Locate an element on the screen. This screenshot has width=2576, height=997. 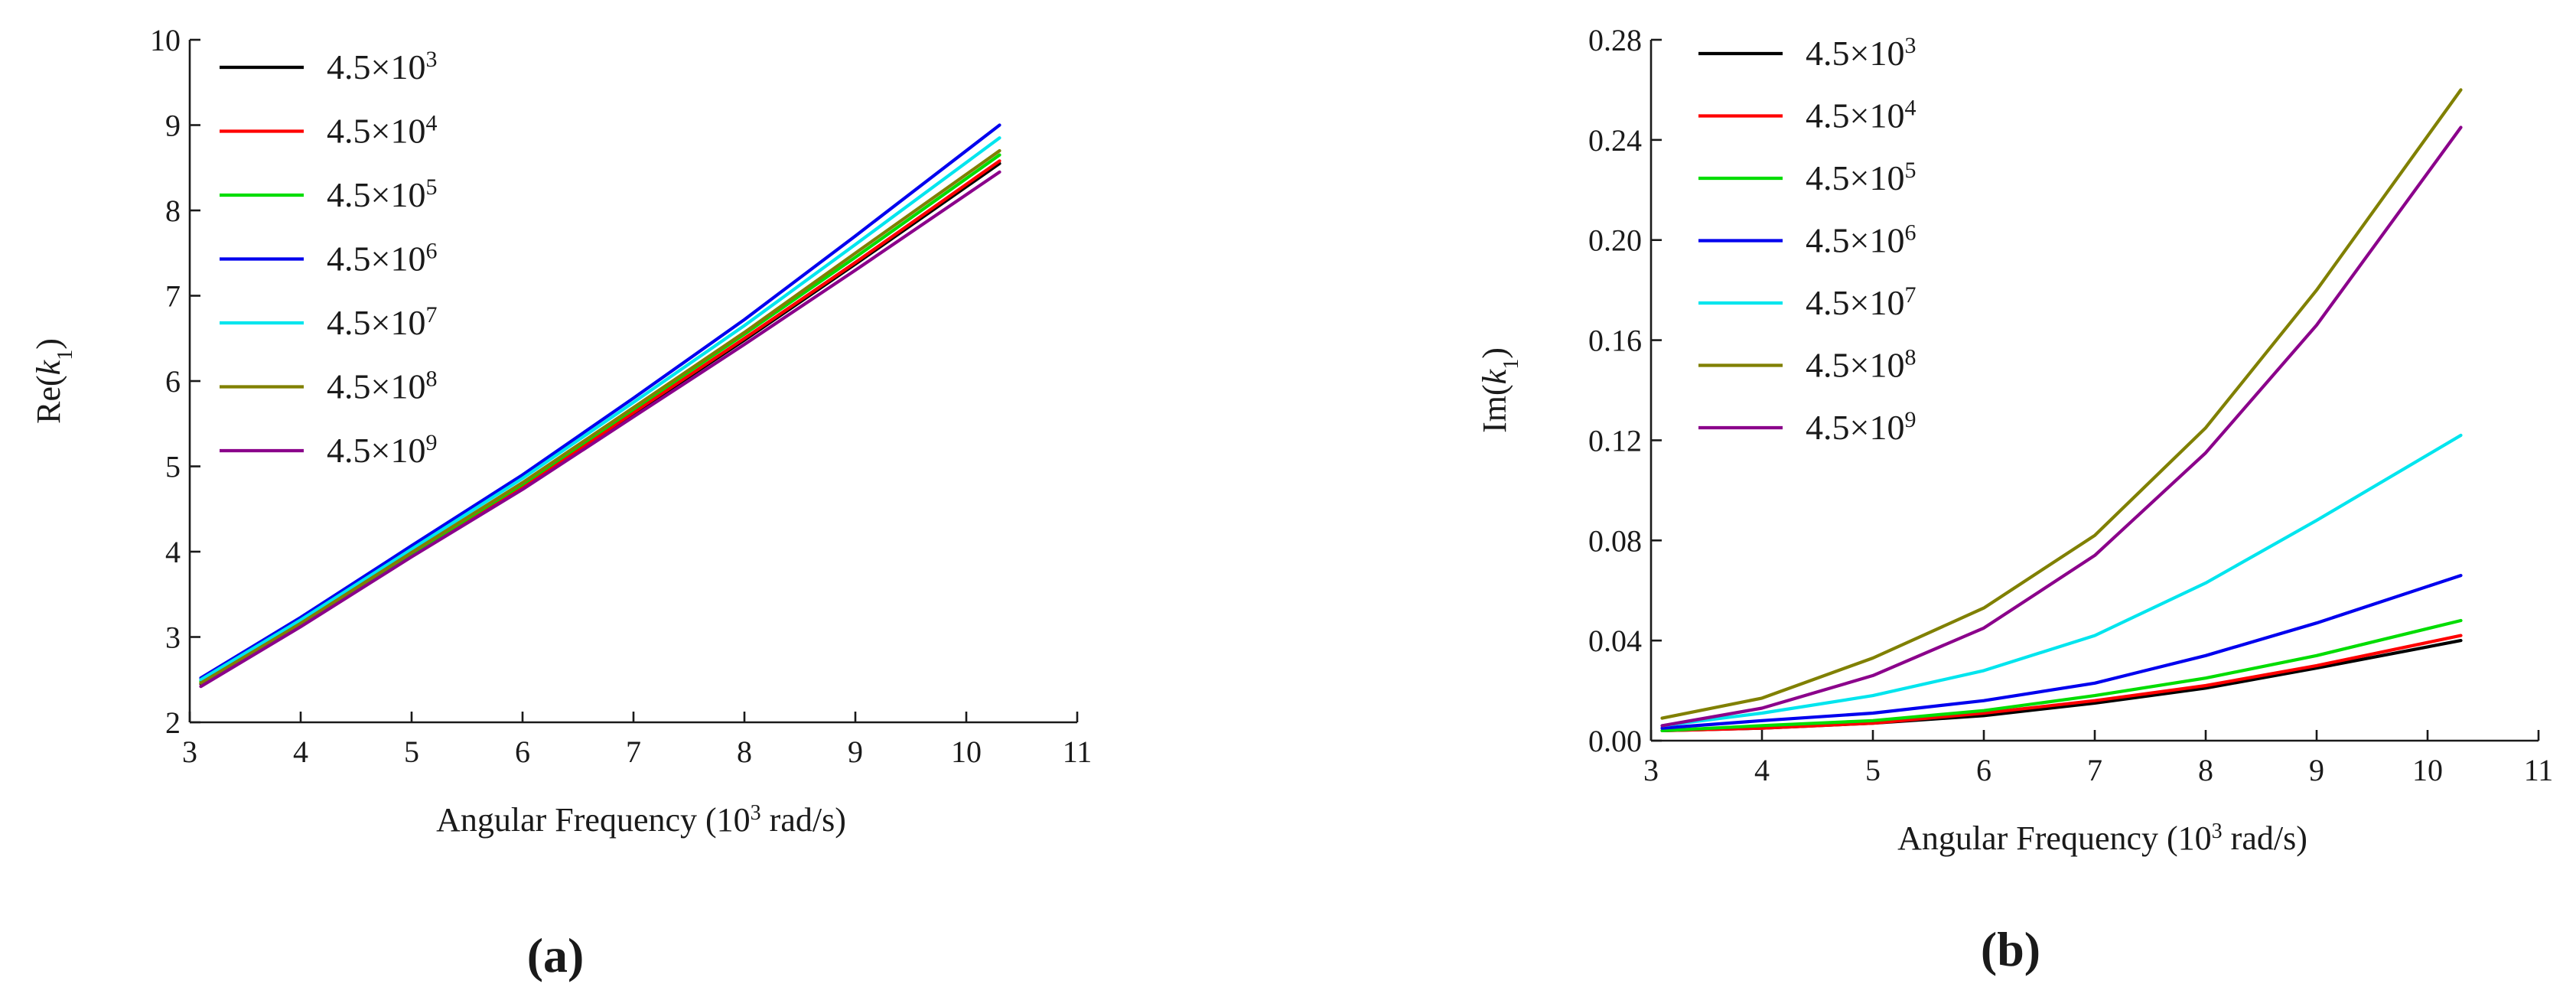
y-tick-label: 6 is located at coordinates (173, 381).